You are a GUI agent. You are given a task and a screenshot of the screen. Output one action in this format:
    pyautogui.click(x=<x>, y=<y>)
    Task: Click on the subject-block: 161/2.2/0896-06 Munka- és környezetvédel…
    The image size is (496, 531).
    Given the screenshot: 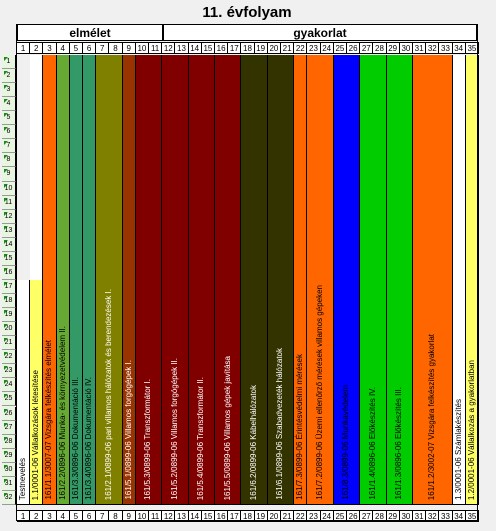 What is the action you would take?
    pyautogui.click(x=63, y=280)
    